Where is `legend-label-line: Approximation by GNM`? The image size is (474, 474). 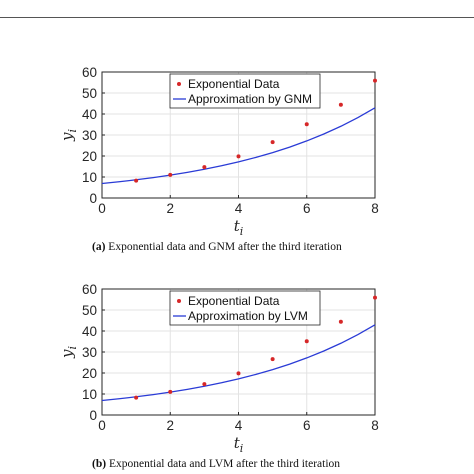
legend-label-line: Approximation by GNM is located at coordinates (250, 99).